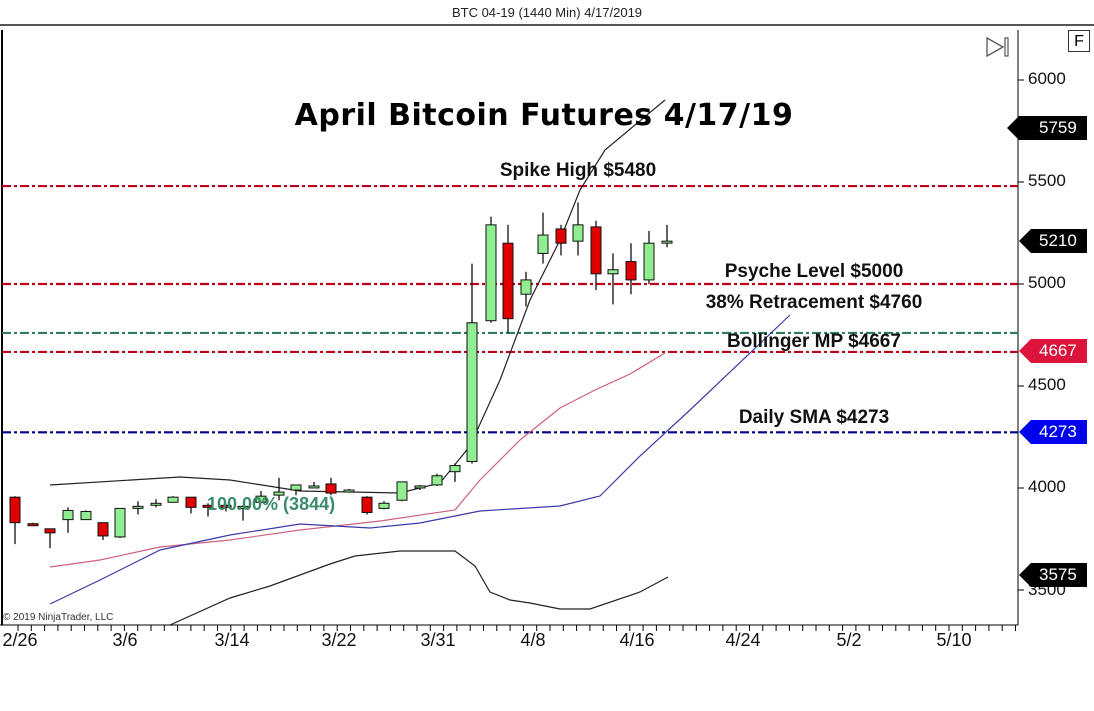 The image size is (1094, 711). I want to click on x-tick-2-26: 2/26, so click(20, 640).